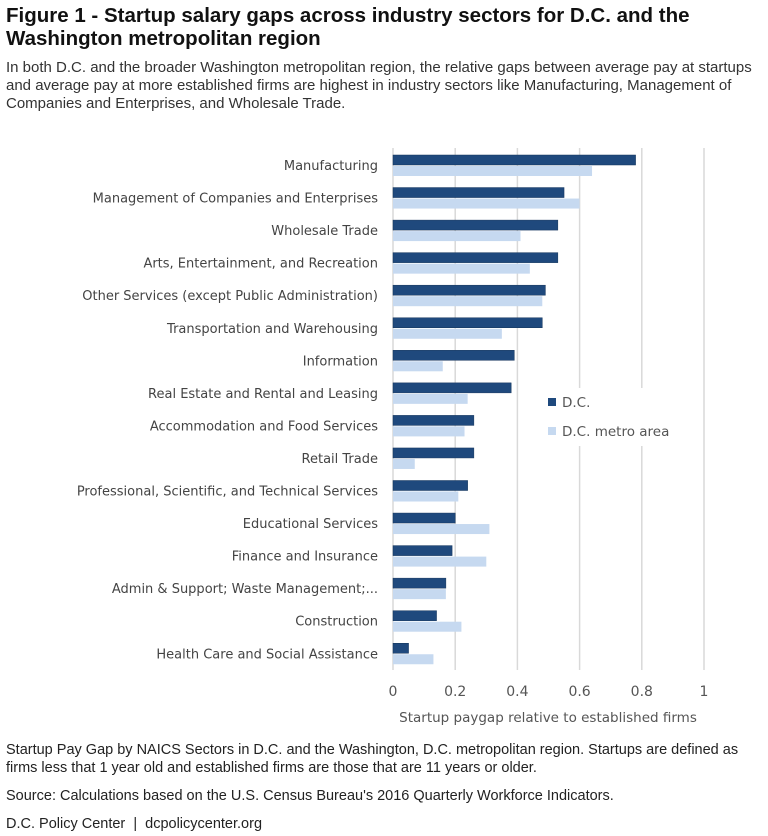  I want to click on x-tick-label: 0.8, so click(642, 692).